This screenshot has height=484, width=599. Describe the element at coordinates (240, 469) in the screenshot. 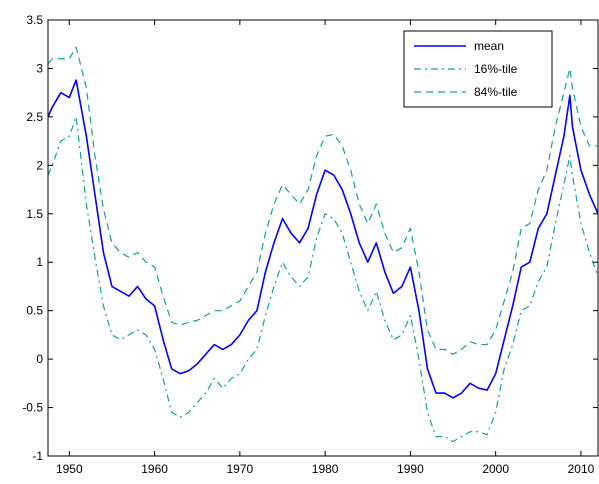

I see `x-tick-label: 1970` at that location.